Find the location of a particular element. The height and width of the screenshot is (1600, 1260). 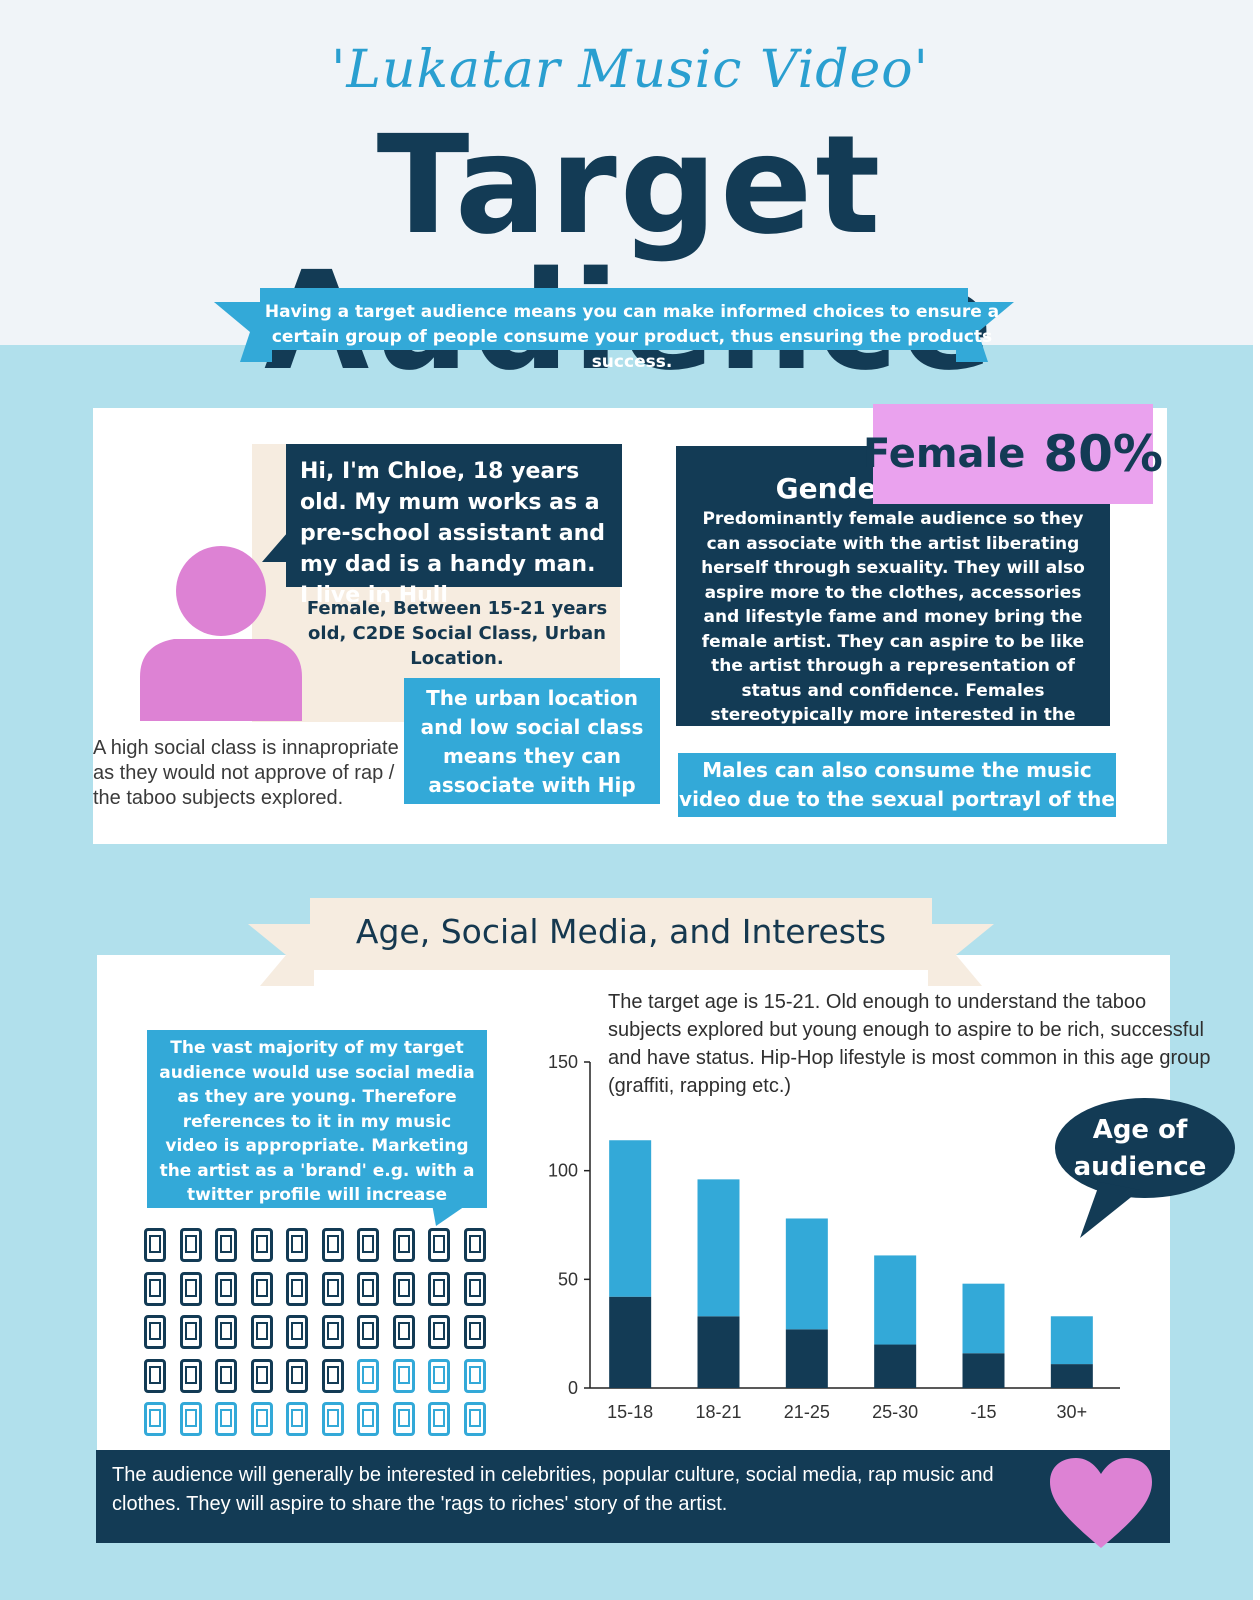

y-tick-label: 0 is located at coordinates (573, 1388).